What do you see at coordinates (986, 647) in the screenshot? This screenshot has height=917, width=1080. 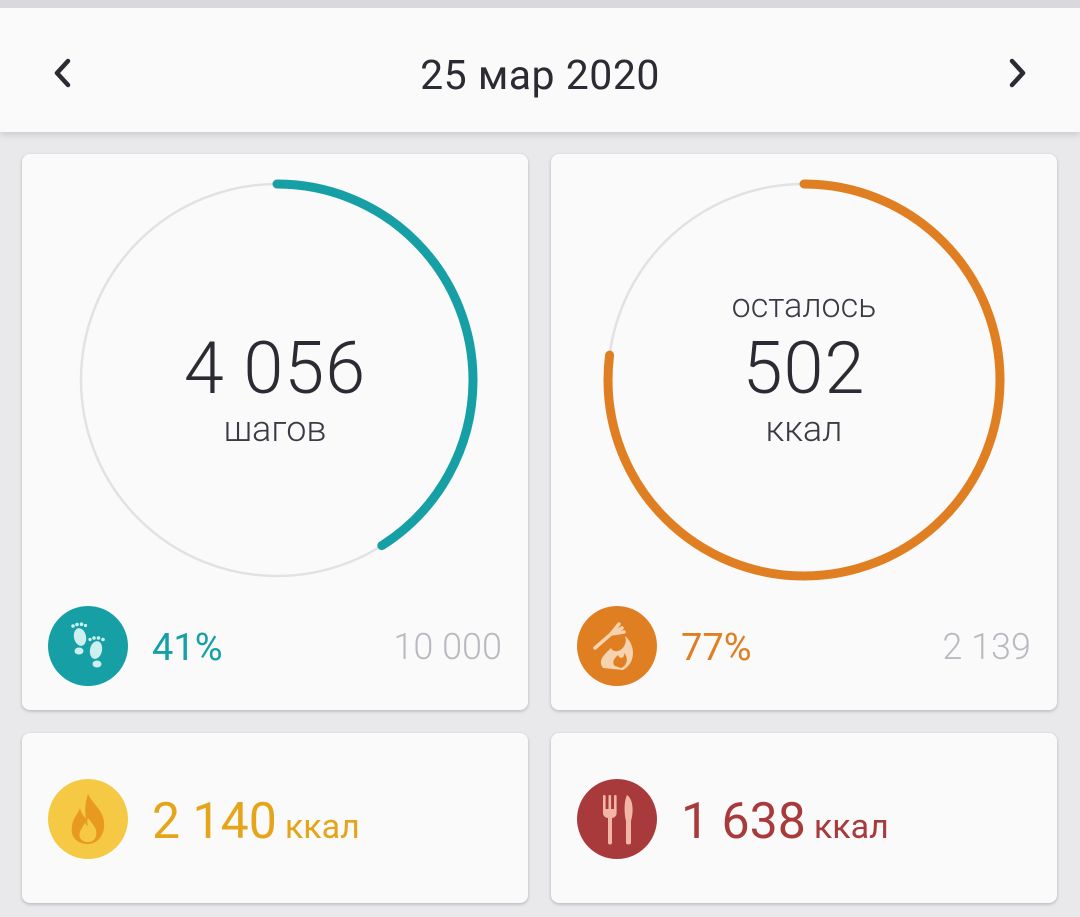 I see `calories-goal: 2 139` at bounding box center [986, 647].